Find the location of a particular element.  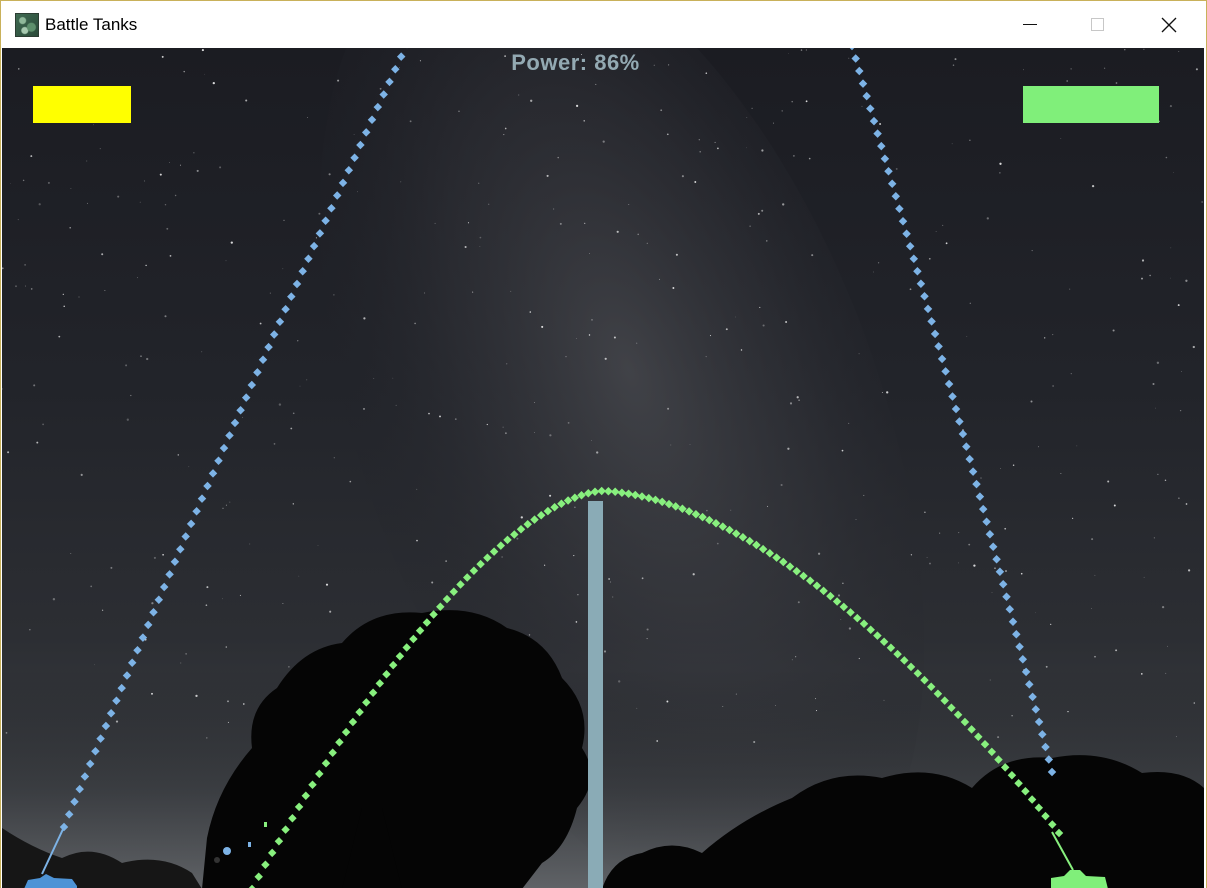

close-button is located at coordinates (1169, 24).